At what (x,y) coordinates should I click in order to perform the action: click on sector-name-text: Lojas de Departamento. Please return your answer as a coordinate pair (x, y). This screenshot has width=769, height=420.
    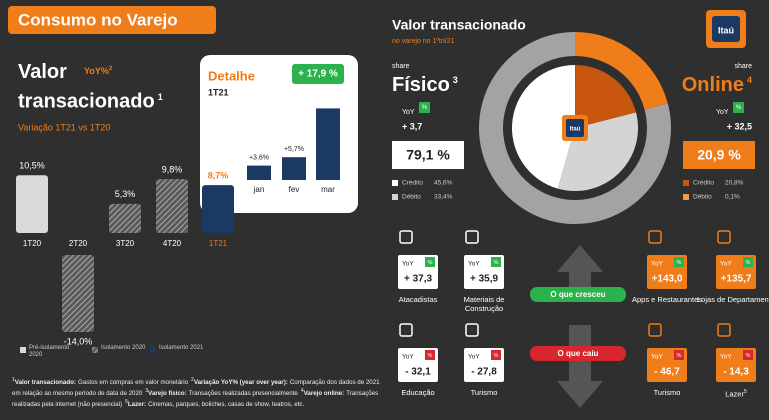
    Looking at the image, I should click on (733, 299).